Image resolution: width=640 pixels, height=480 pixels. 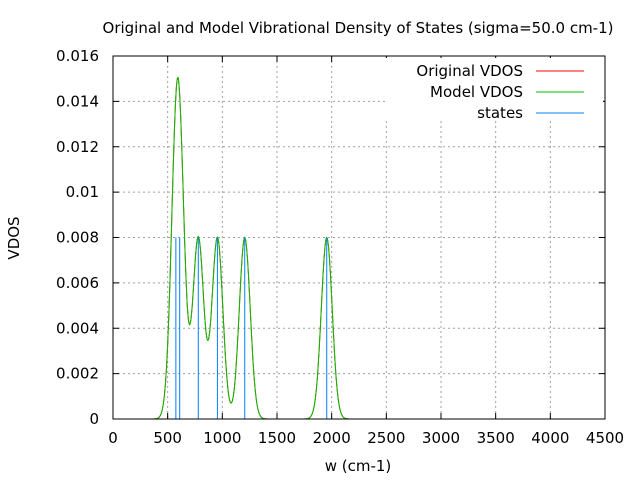 What do you see at coordinates (77, 101) in the screenshot?
I see `y-tick-label: 0.014` at bounding box center [77, 101].